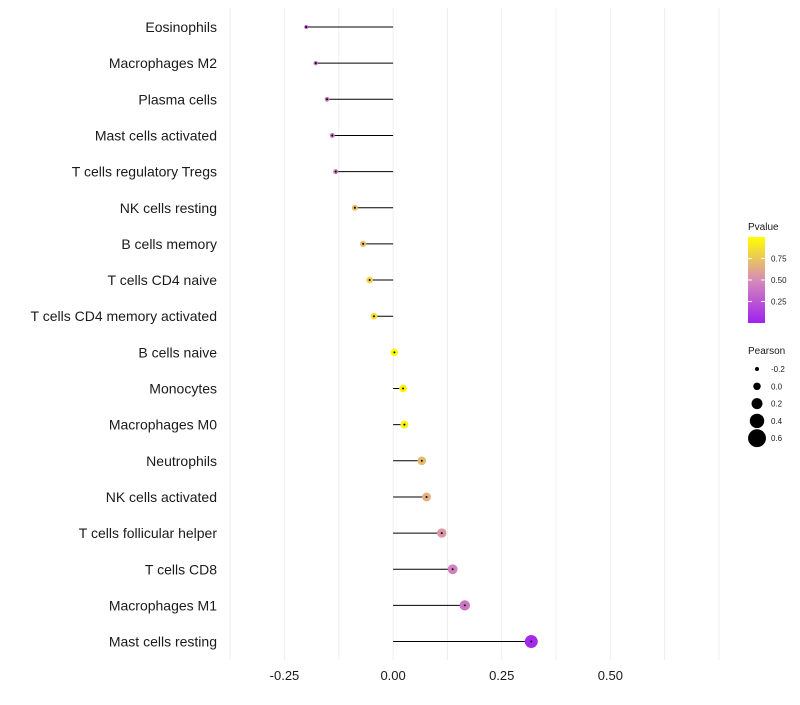 This screenshot has width=800, height=705. Describe the element at coordinates (392, 675) in the screenshot. I see `x-tick-label: 0.00` at that location.